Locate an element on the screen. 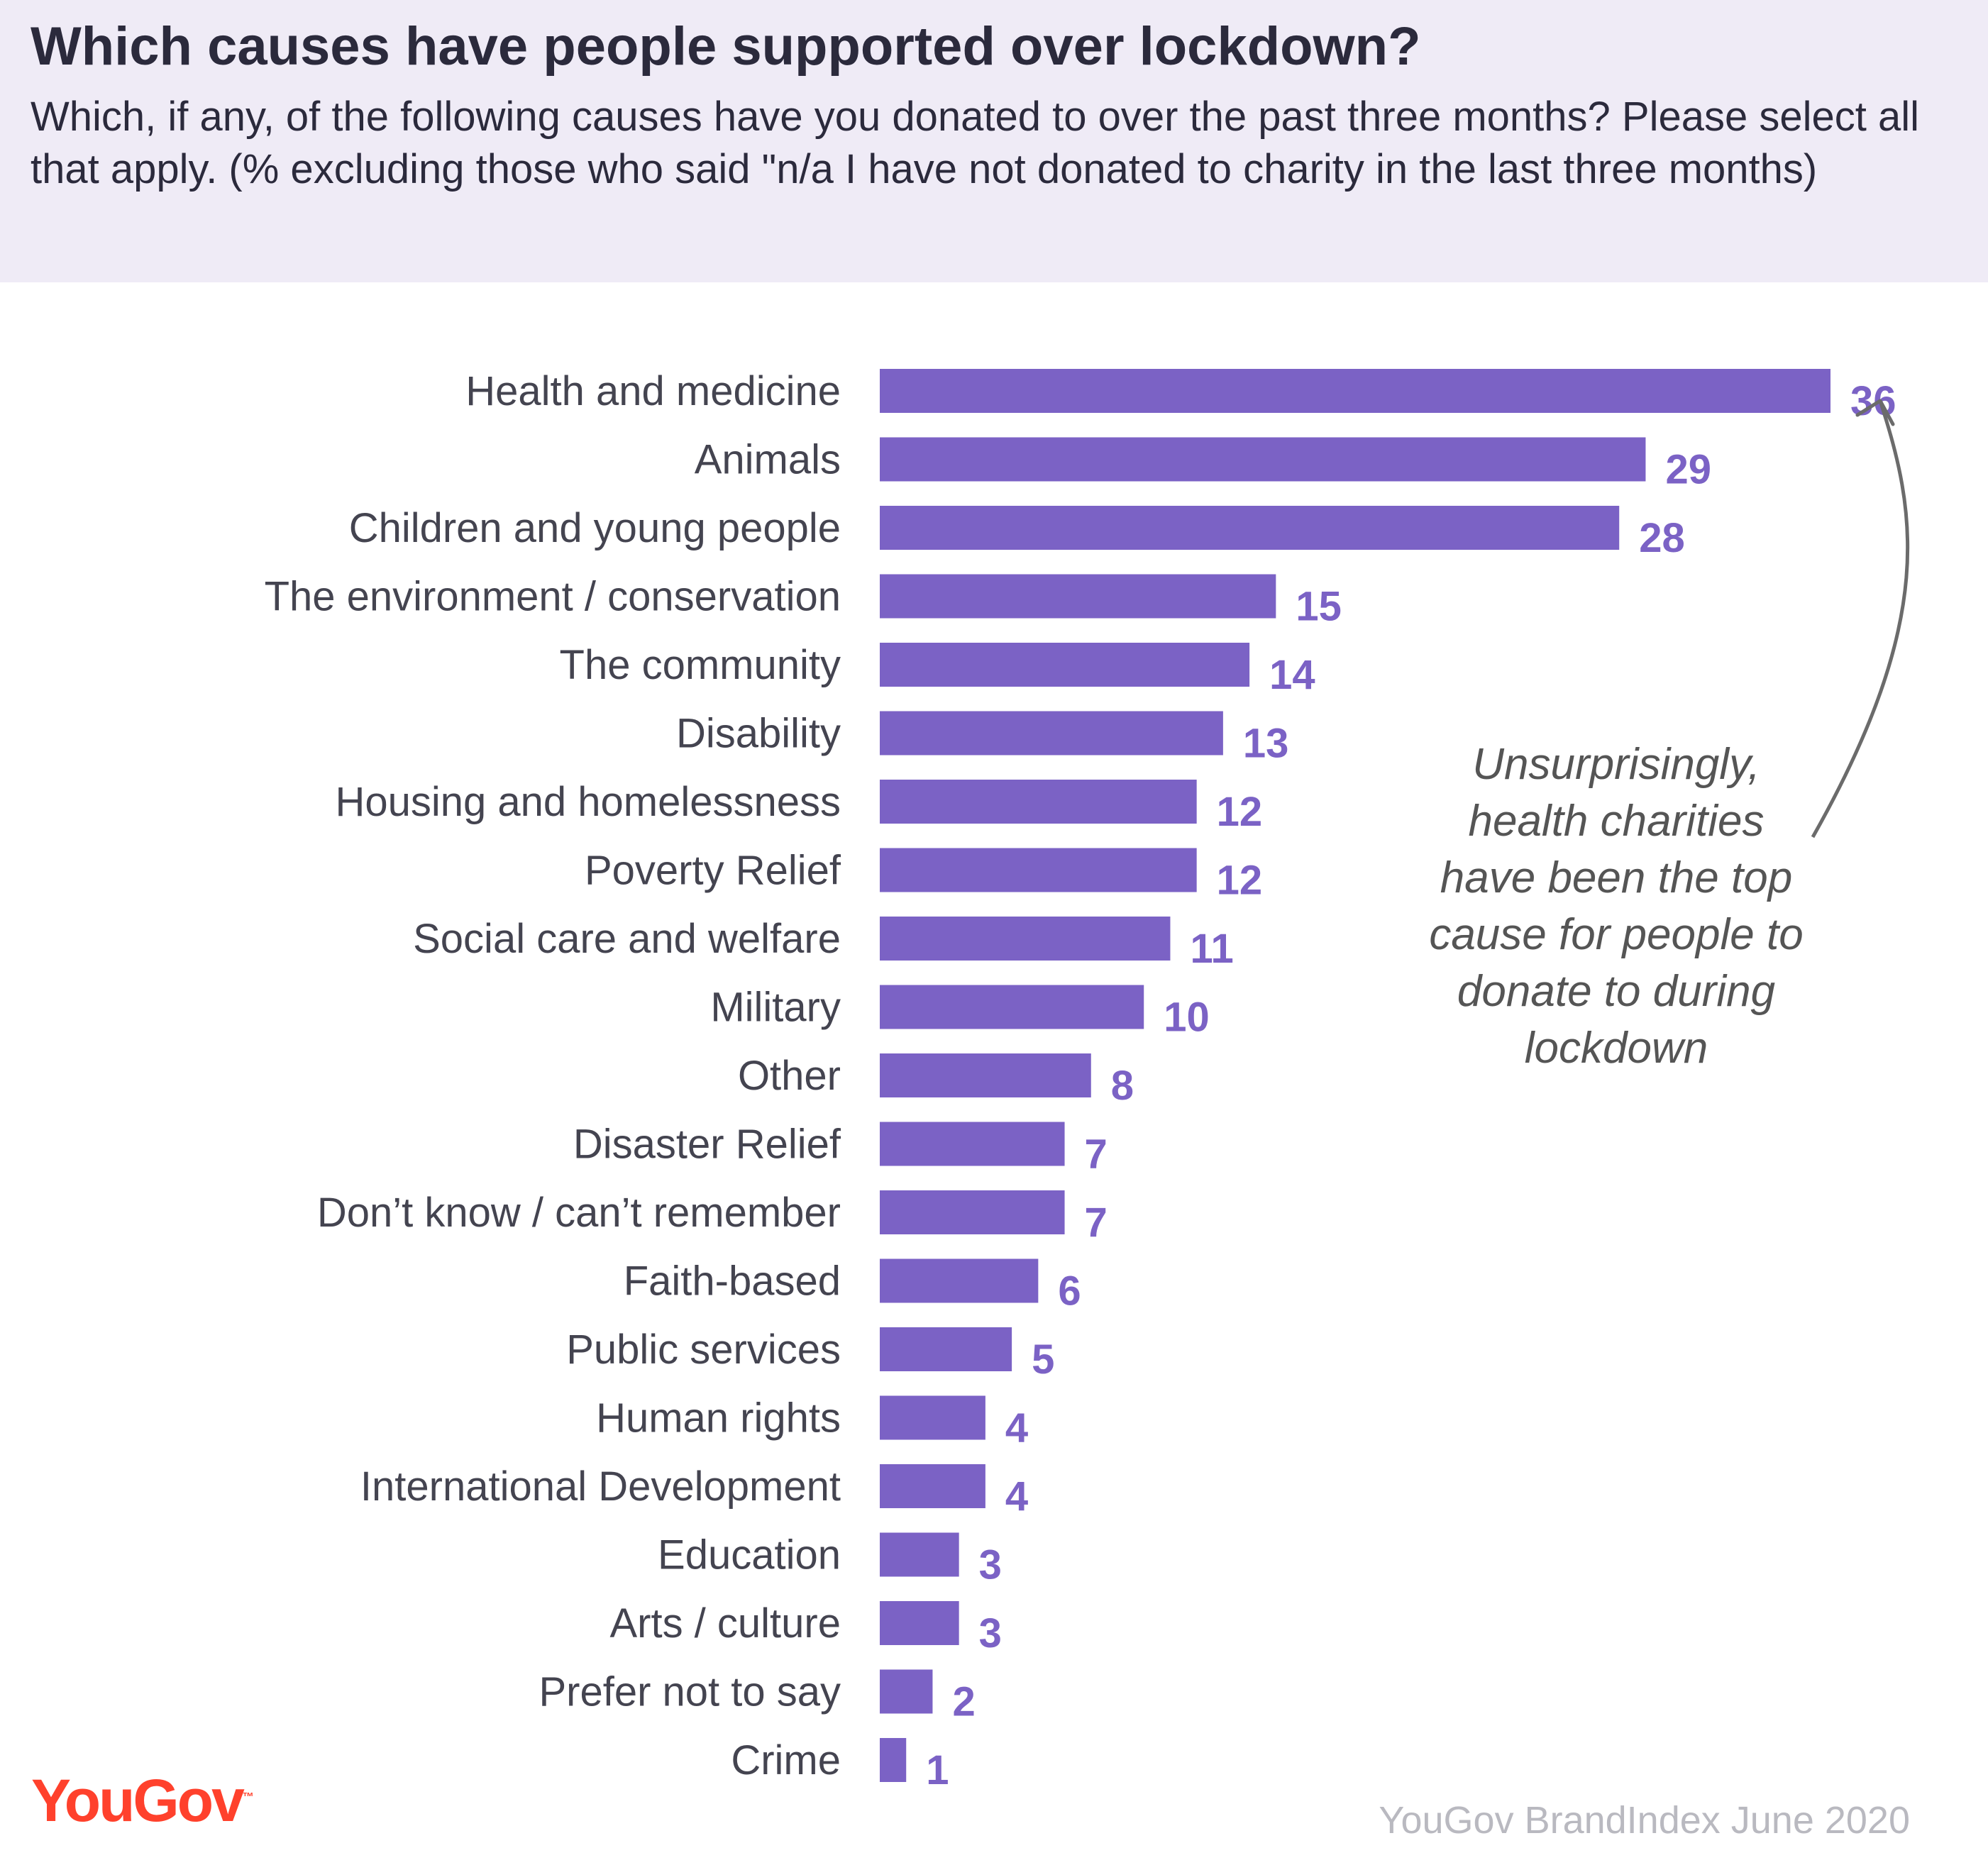 The height and width of the screenshot is (1865, 1988). annotation-line: have been the top is located at coordinates (1616, 877).